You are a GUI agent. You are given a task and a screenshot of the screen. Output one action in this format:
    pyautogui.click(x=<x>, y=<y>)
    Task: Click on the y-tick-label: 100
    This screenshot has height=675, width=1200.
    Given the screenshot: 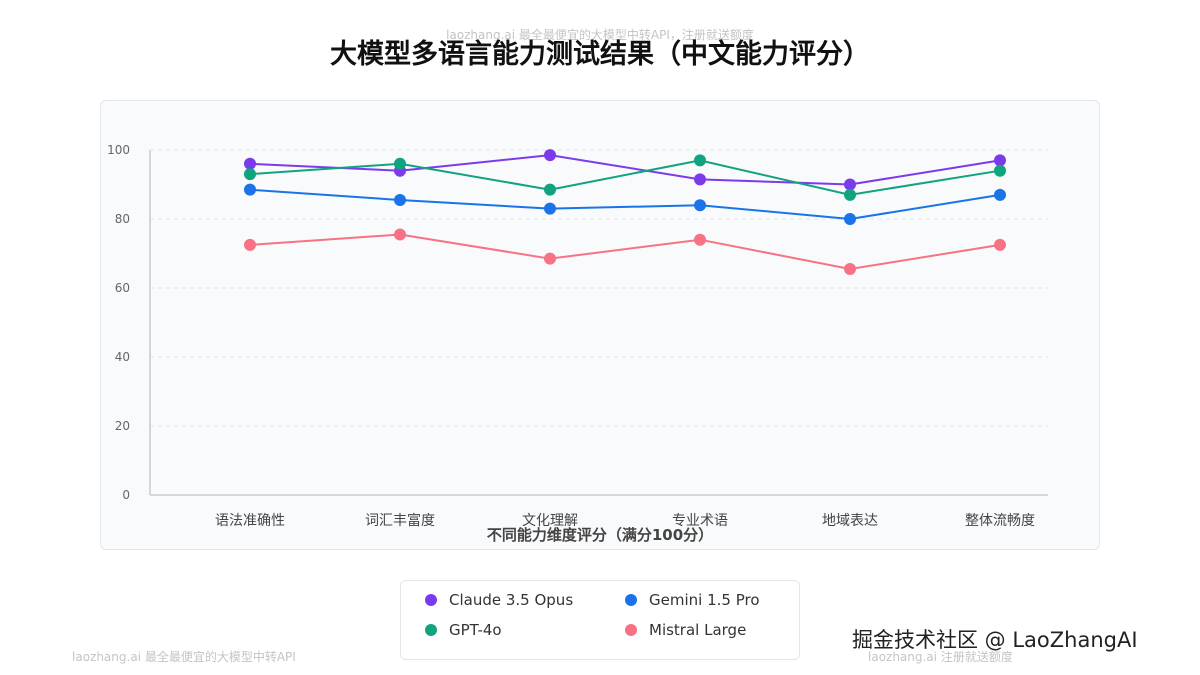 What is the action you would take?
    pyautogui.click(x=118, y=150)
    